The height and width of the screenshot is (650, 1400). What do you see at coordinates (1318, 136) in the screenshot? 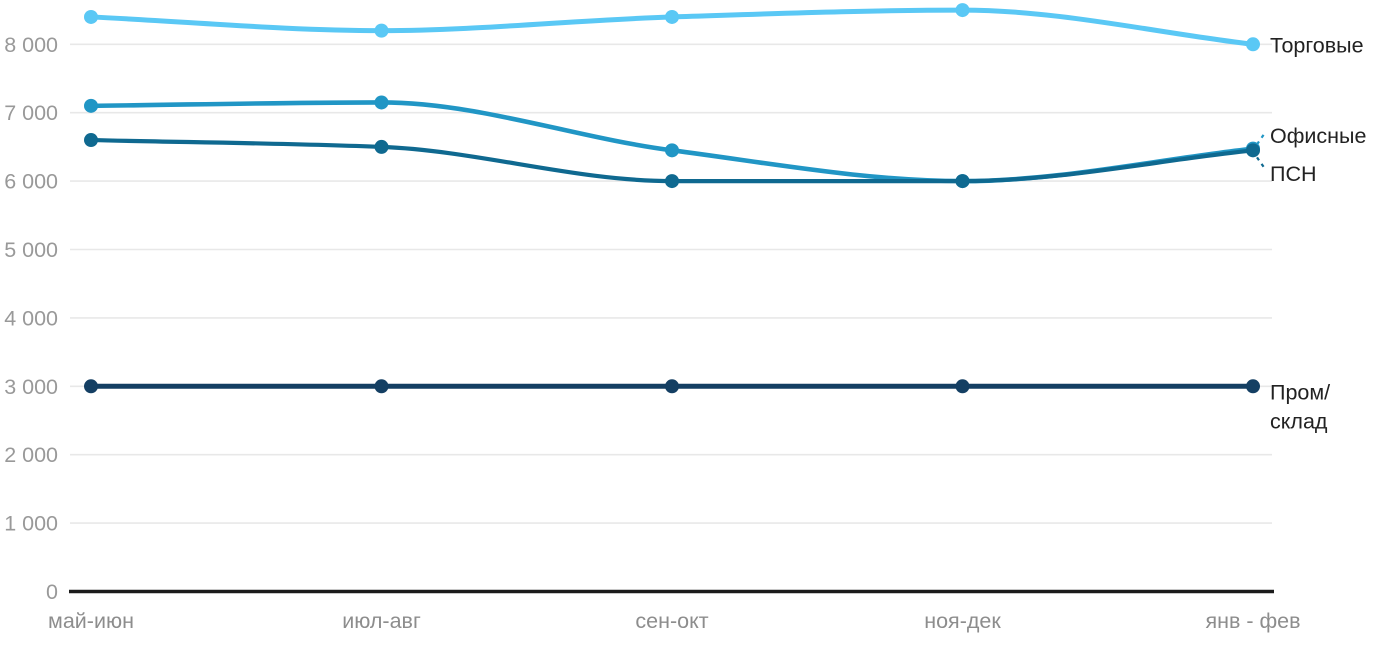
I see `series-label-ofisnye: Офисные` at bounding box center [1318, 136].